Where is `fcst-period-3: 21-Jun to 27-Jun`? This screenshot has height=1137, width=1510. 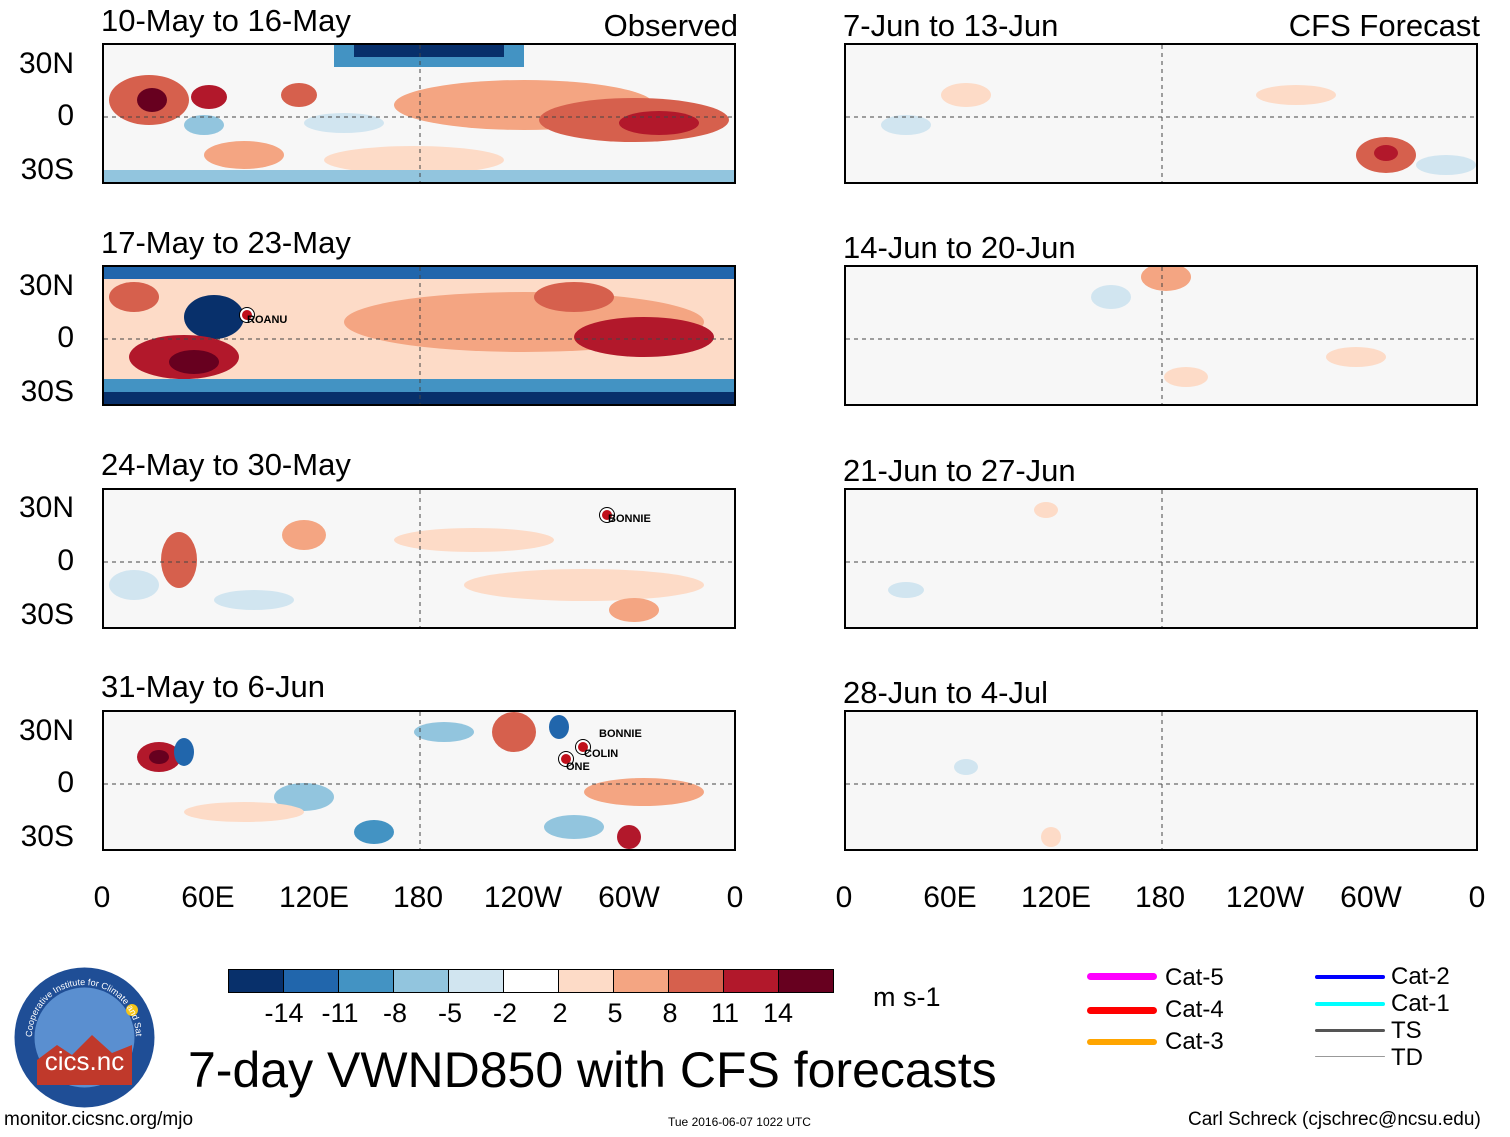 fcst-period-3: 21-Jun to 27-Jun is located at coordinates (959, 470).